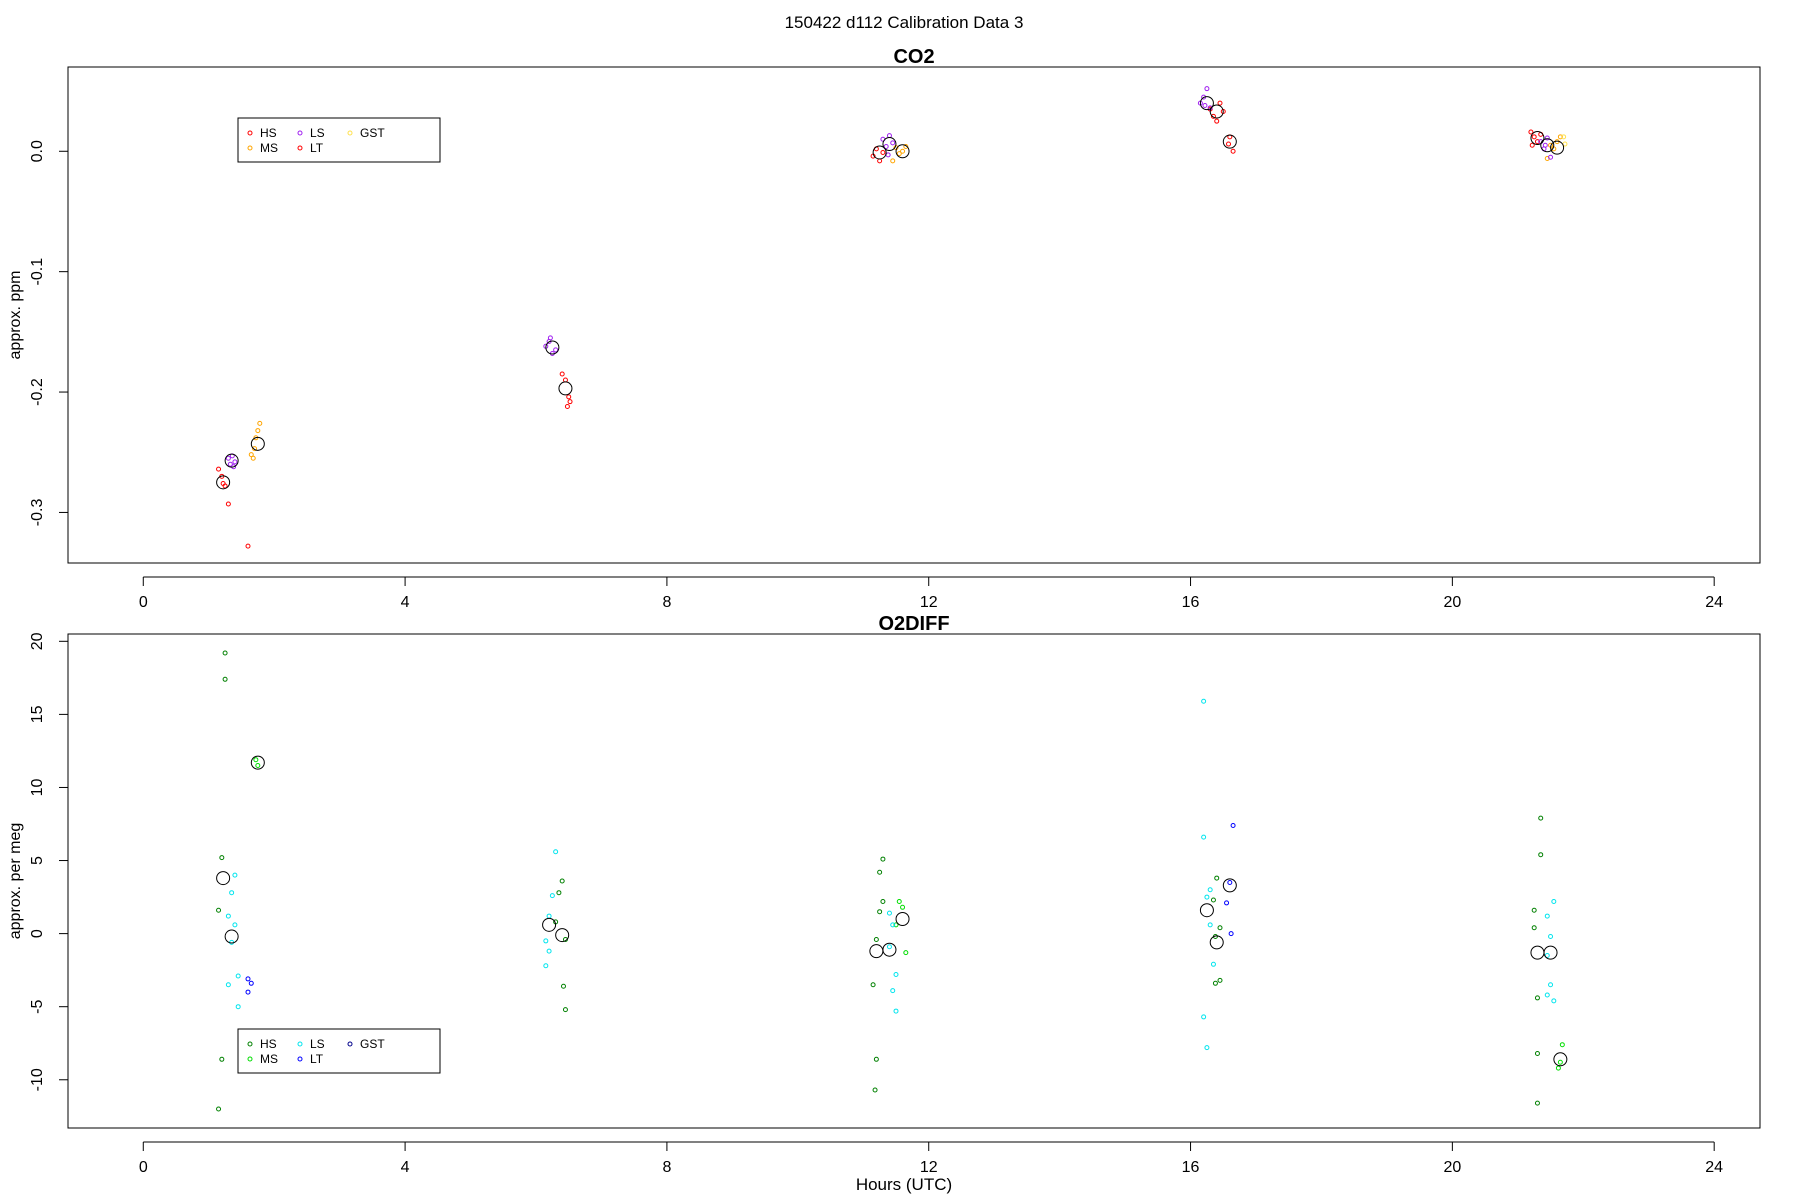 Image resolution: width=1800 pixels, height=1200 pixels. I want to click on y-tick-label: 0, so click(37, 933).